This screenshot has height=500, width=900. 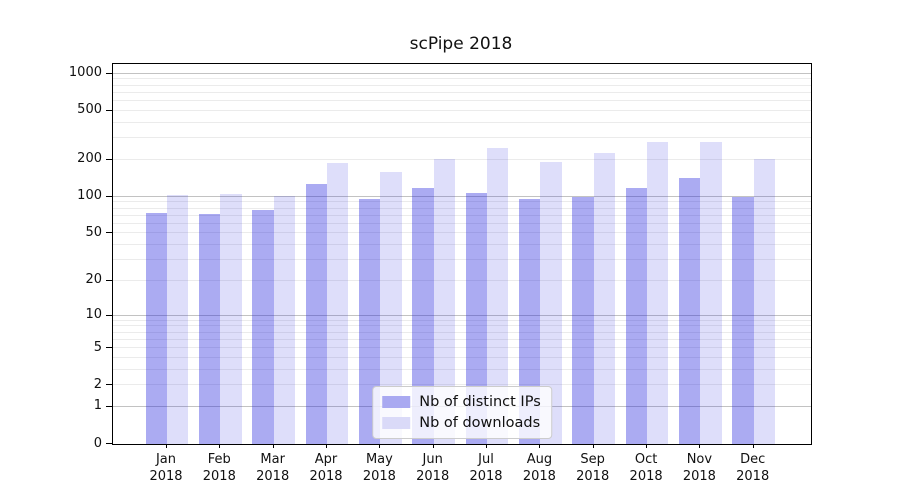 I want to click on x-tick-label: Jul 2018, so click(x=486, y=468).